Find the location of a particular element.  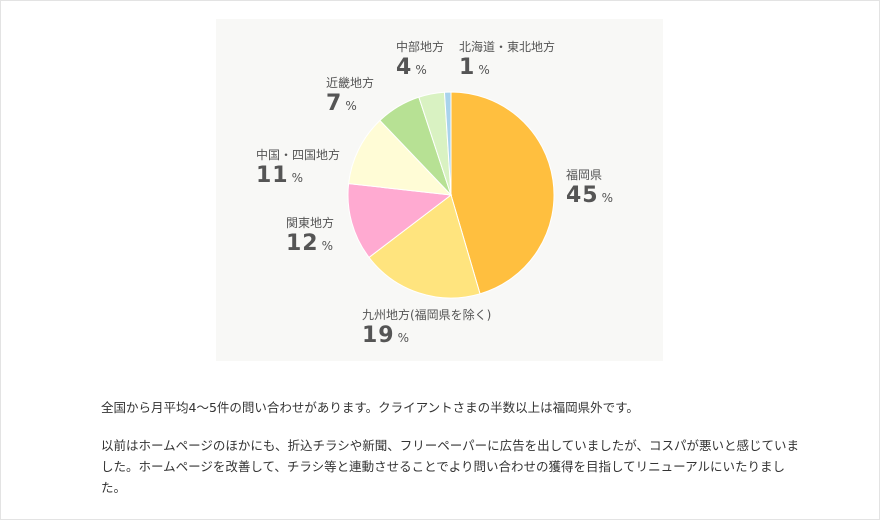

label-chubu-name: 中部地方 is located at coordinates (420, 47).